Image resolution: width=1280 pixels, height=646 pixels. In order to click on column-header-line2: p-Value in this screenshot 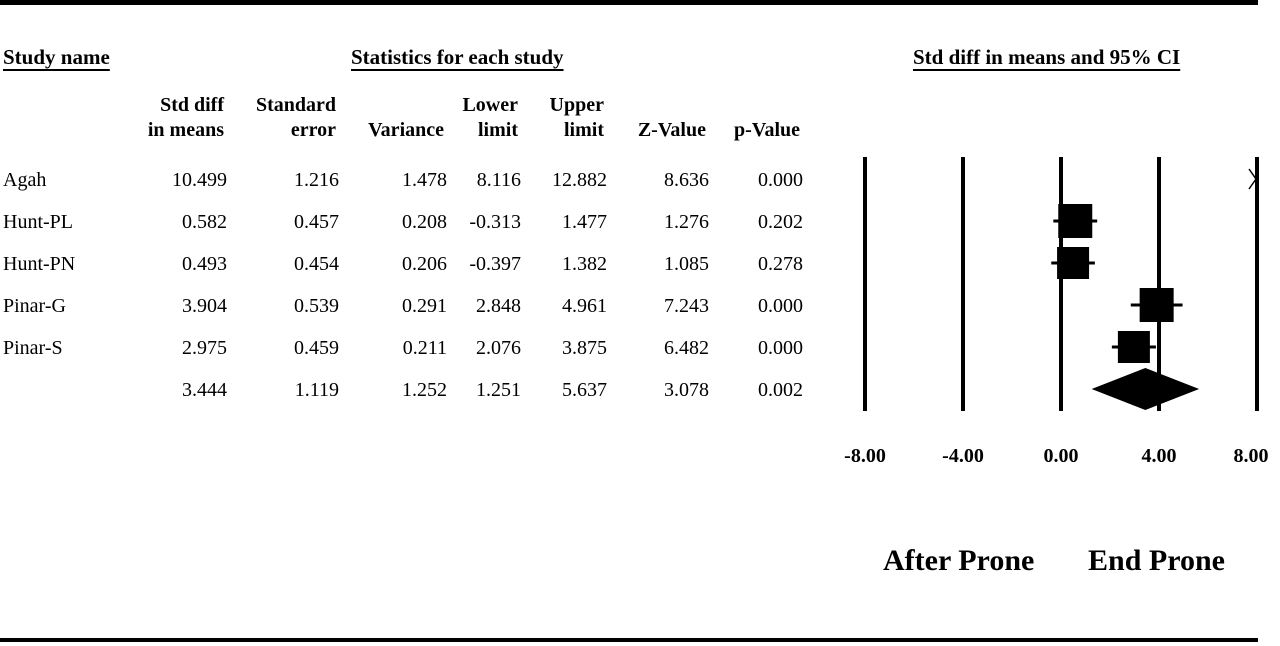, I will do `click(767, 130)`.